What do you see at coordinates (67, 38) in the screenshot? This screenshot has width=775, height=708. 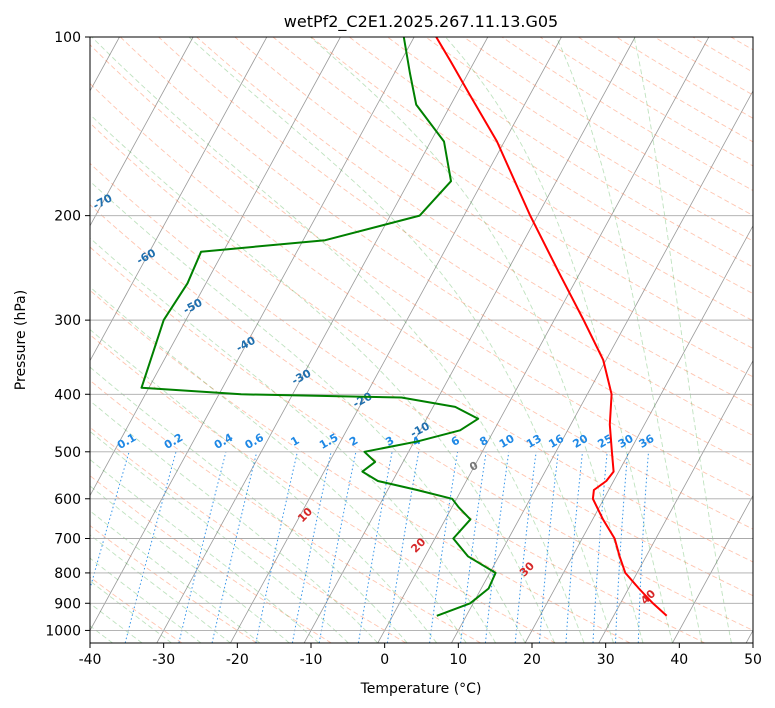 I see `y-tick-label: 100` at bounding box center [67, 38].